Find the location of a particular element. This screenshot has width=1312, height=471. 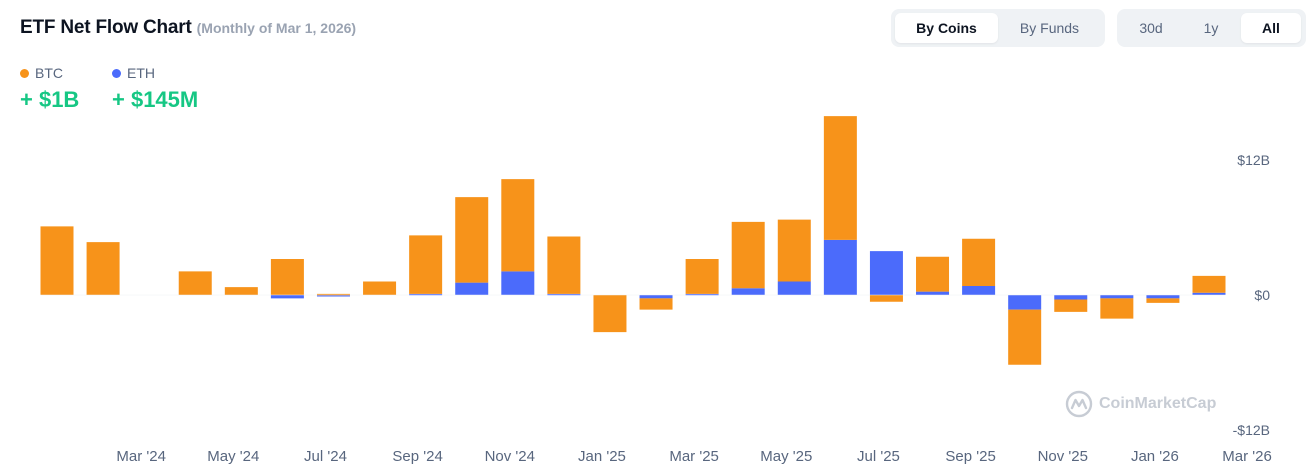

x-tick-label: Nov '25 is located at coordinates (1063, 456).